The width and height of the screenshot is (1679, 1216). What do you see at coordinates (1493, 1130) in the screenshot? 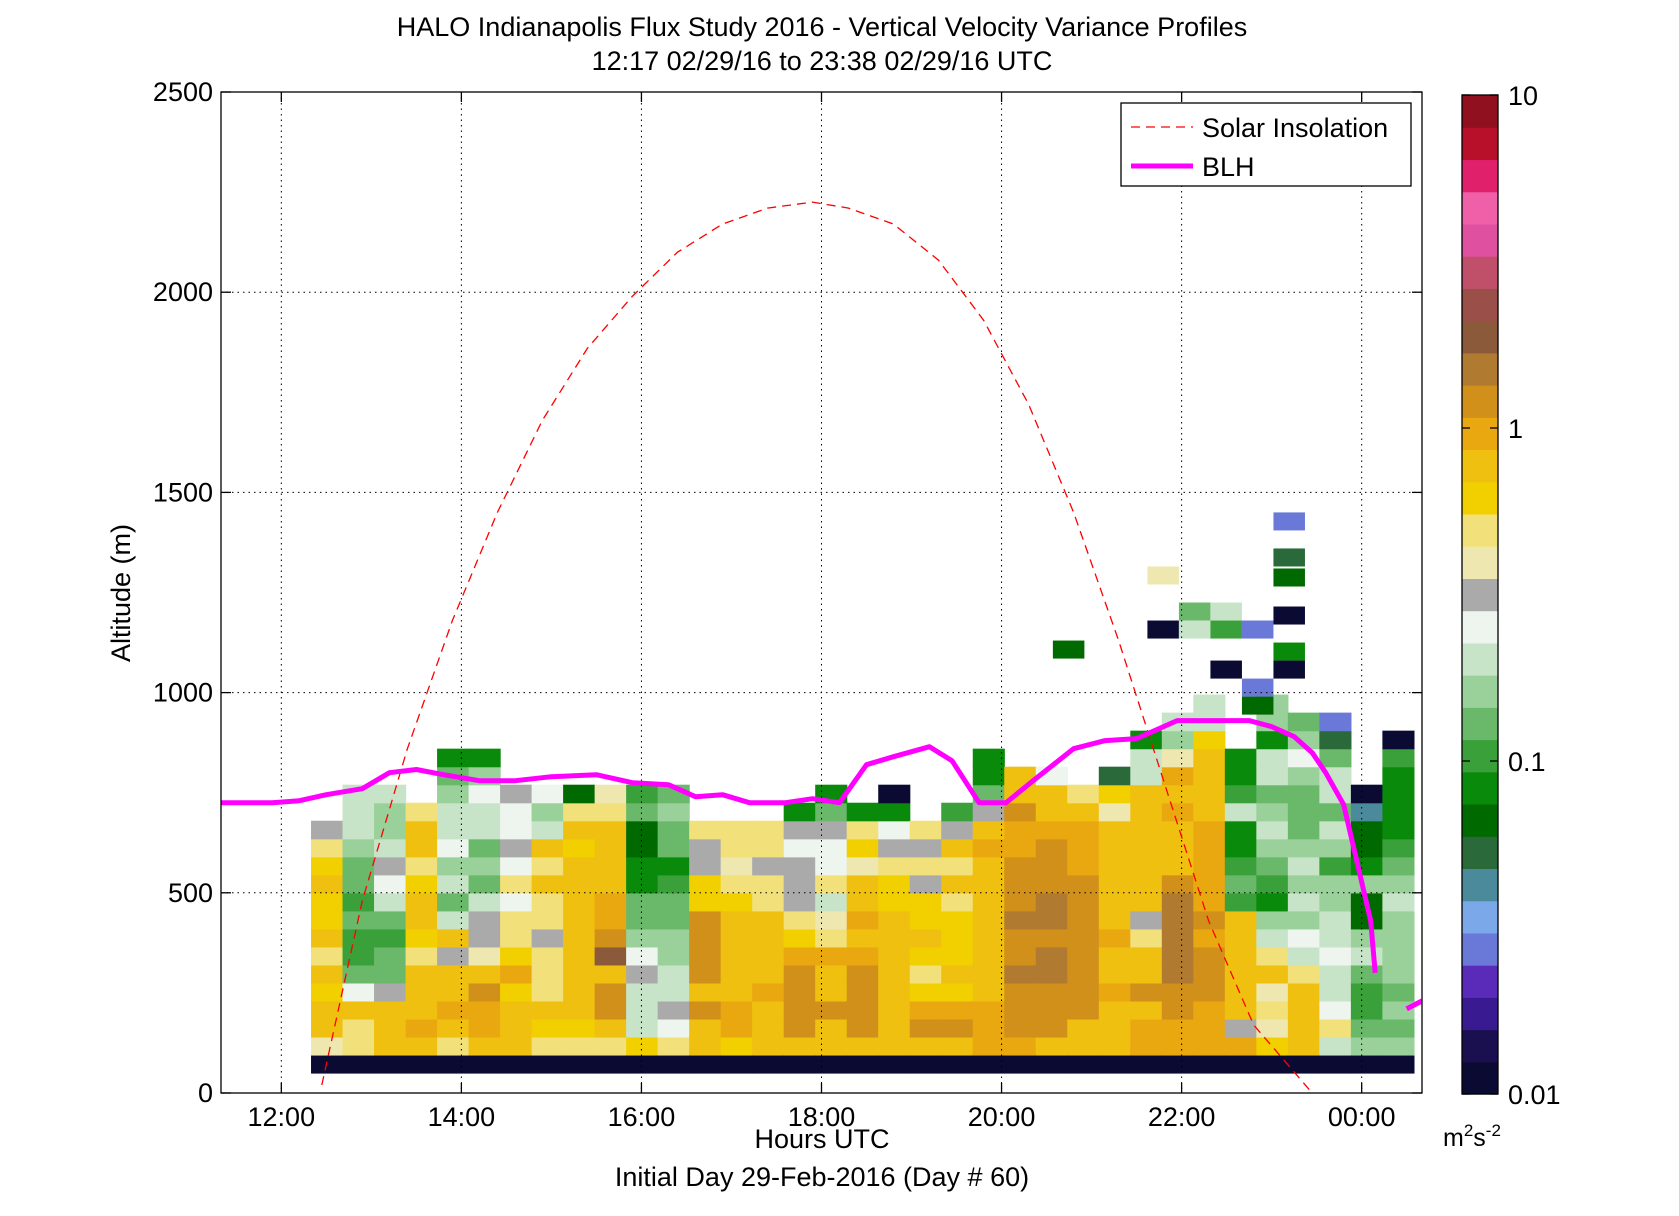
I see `colorbar-unit-sup2: -2` at bounding box center [1493, 1130].